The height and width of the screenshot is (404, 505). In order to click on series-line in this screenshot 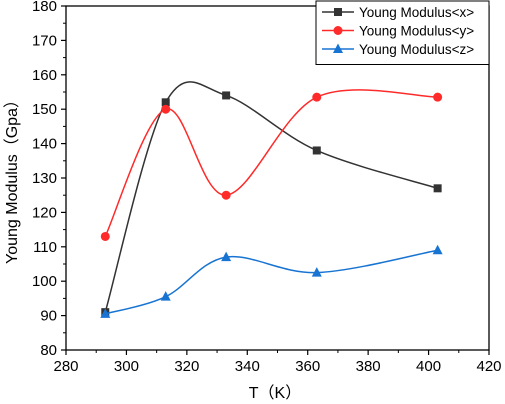, I will do `click(271, 282)`.